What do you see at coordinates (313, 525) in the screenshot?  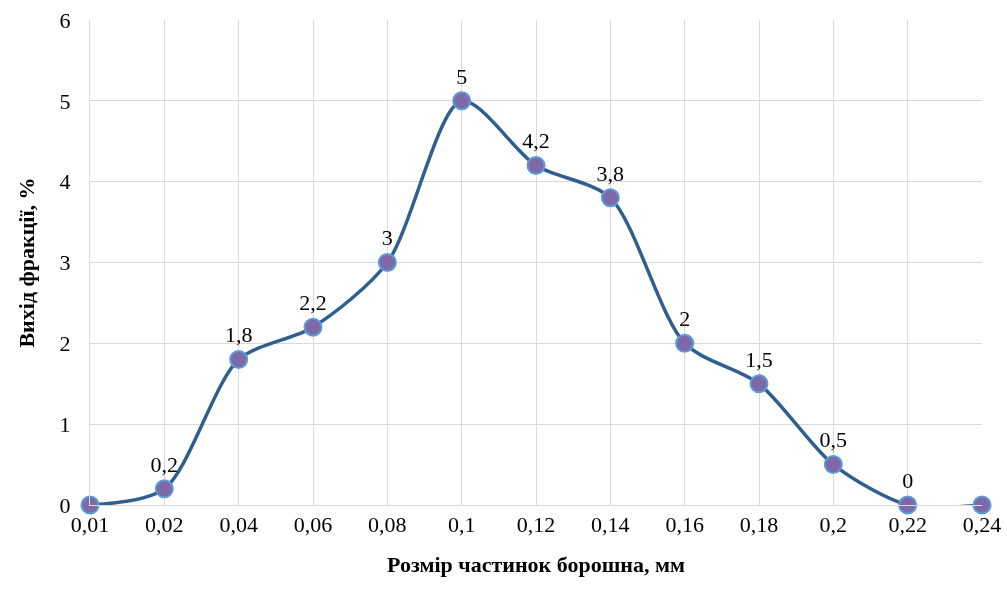 I see `x-tick-label: 0,06` at bounding box center [313, 525].